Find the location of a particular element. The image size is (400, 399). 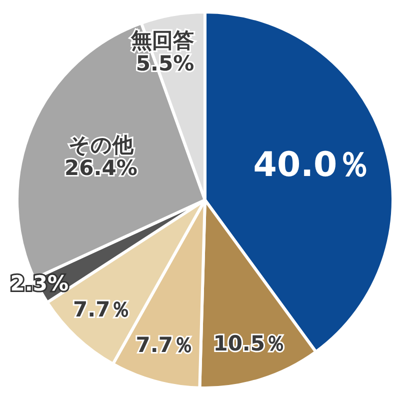

data-label: 10.5％ is located at coordinates (249, 344).